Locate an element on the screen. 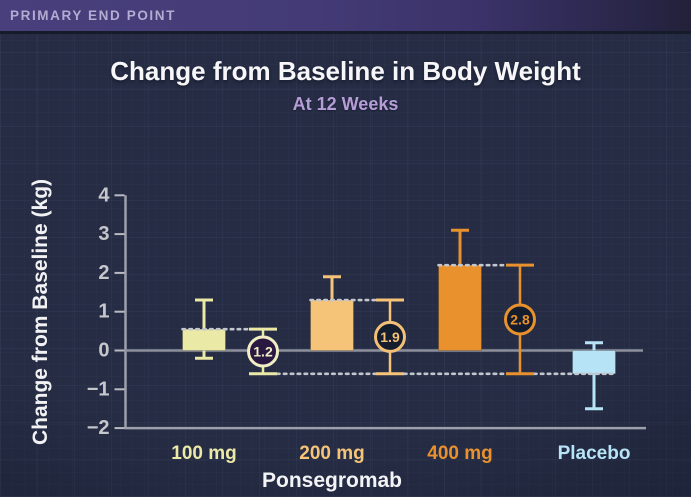 The height and width of the screenshot is (497, 691). bar-200-mg is located at coordinates (332, 325).